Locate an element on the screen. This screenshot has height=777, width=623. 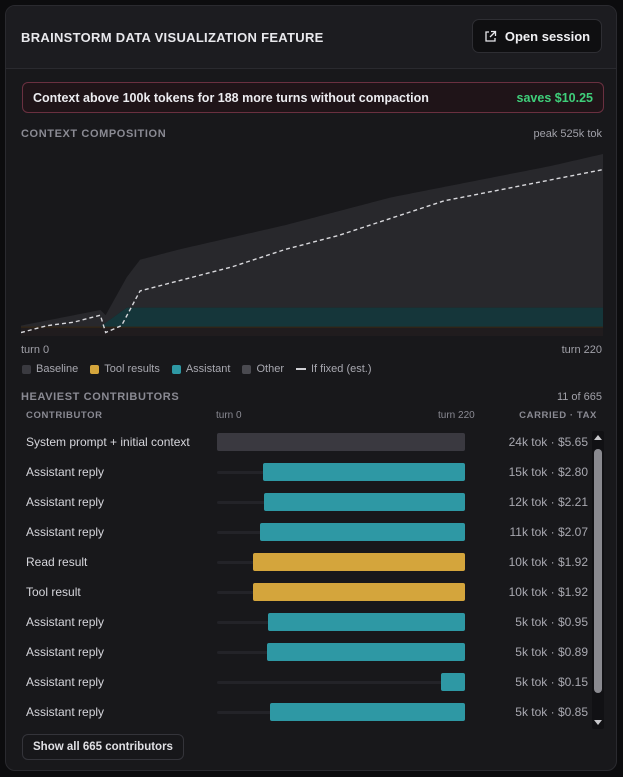
contributor-row: Assistant reply 5k tok · $0.15 is located at coordinates (307, 682).